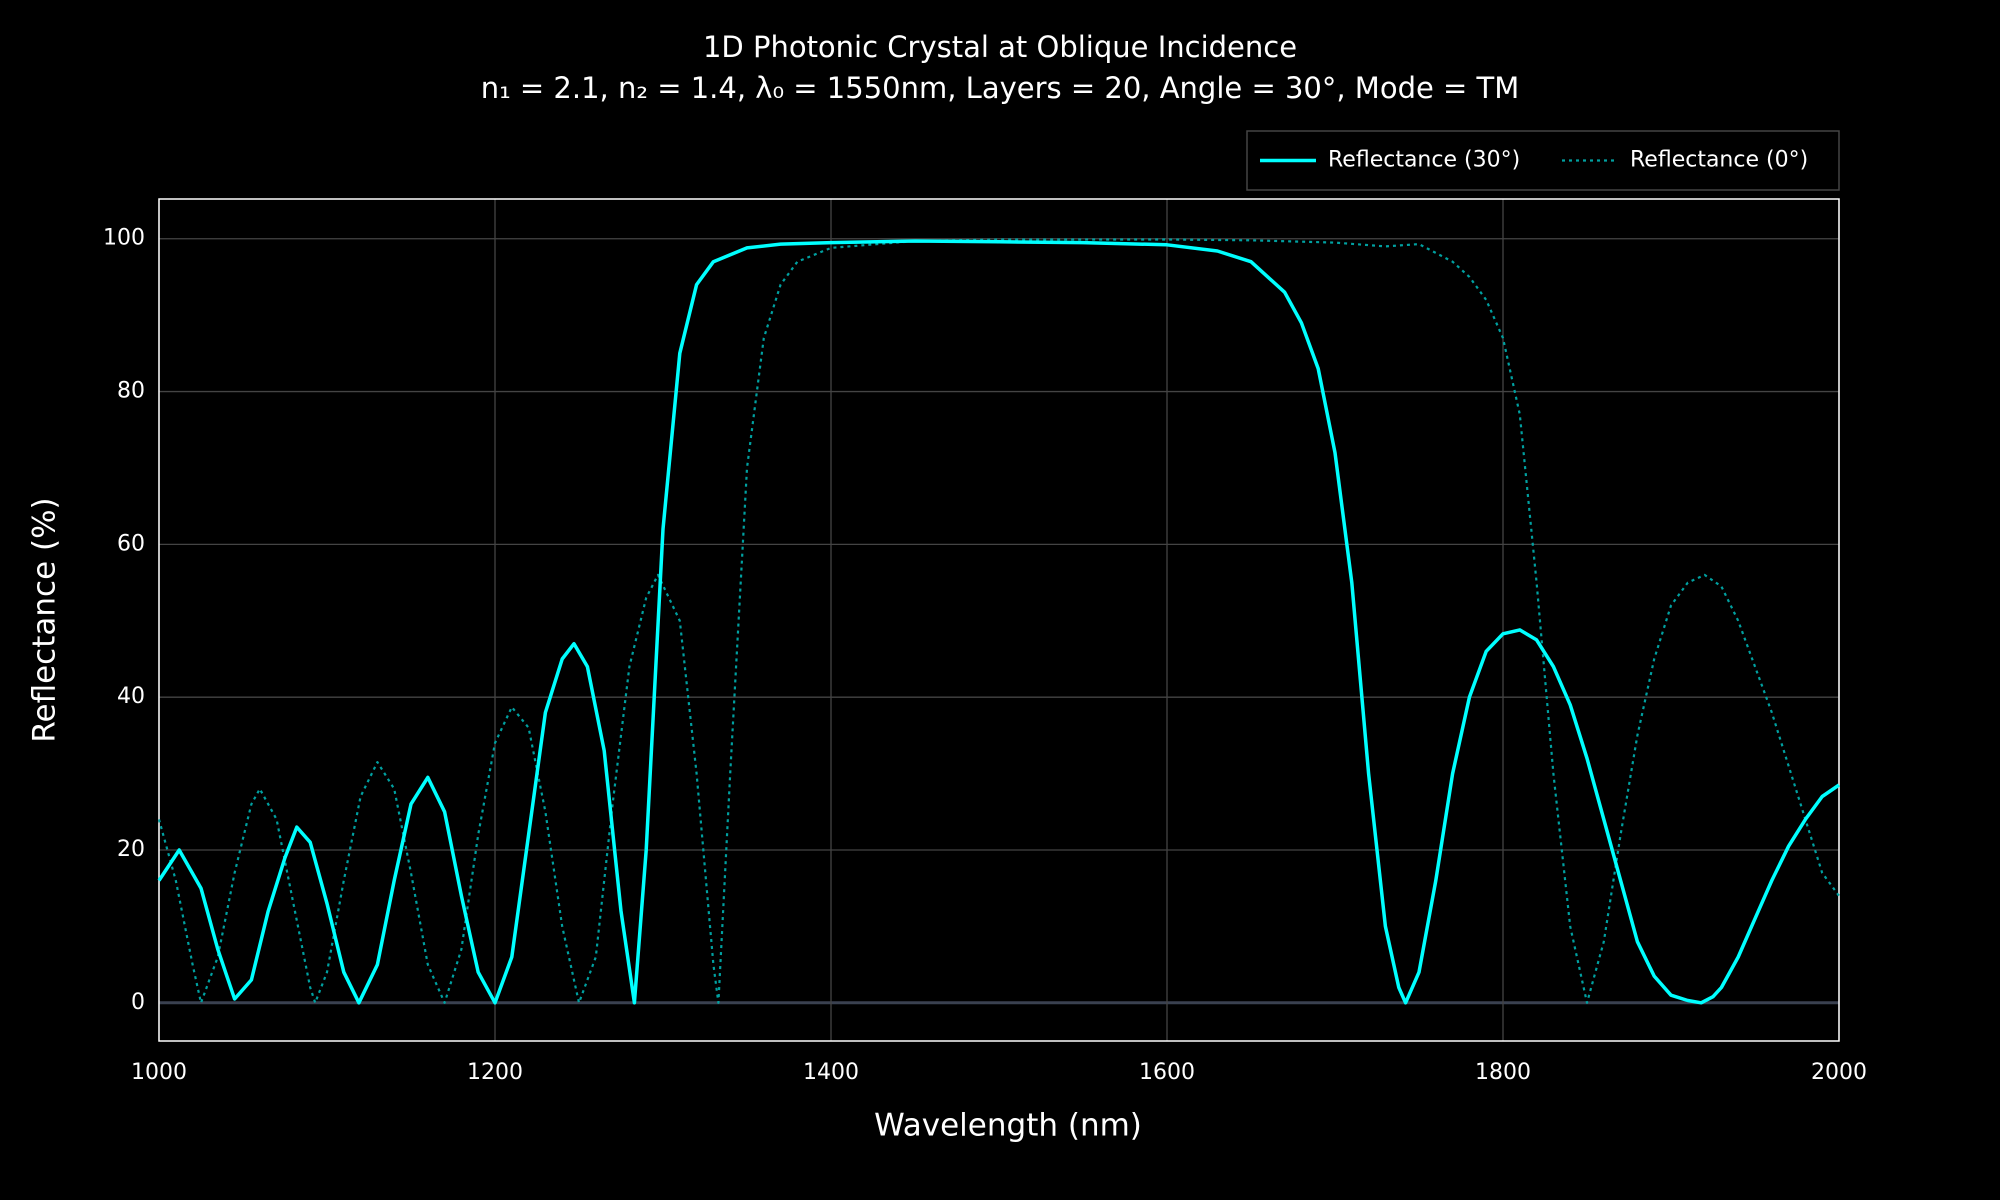 The width and height of the screenshot is (2000, 1200). Describe the element at coordinates (831, 1072) in the screenshot. I see `x-tick-label: 1400` at that location.